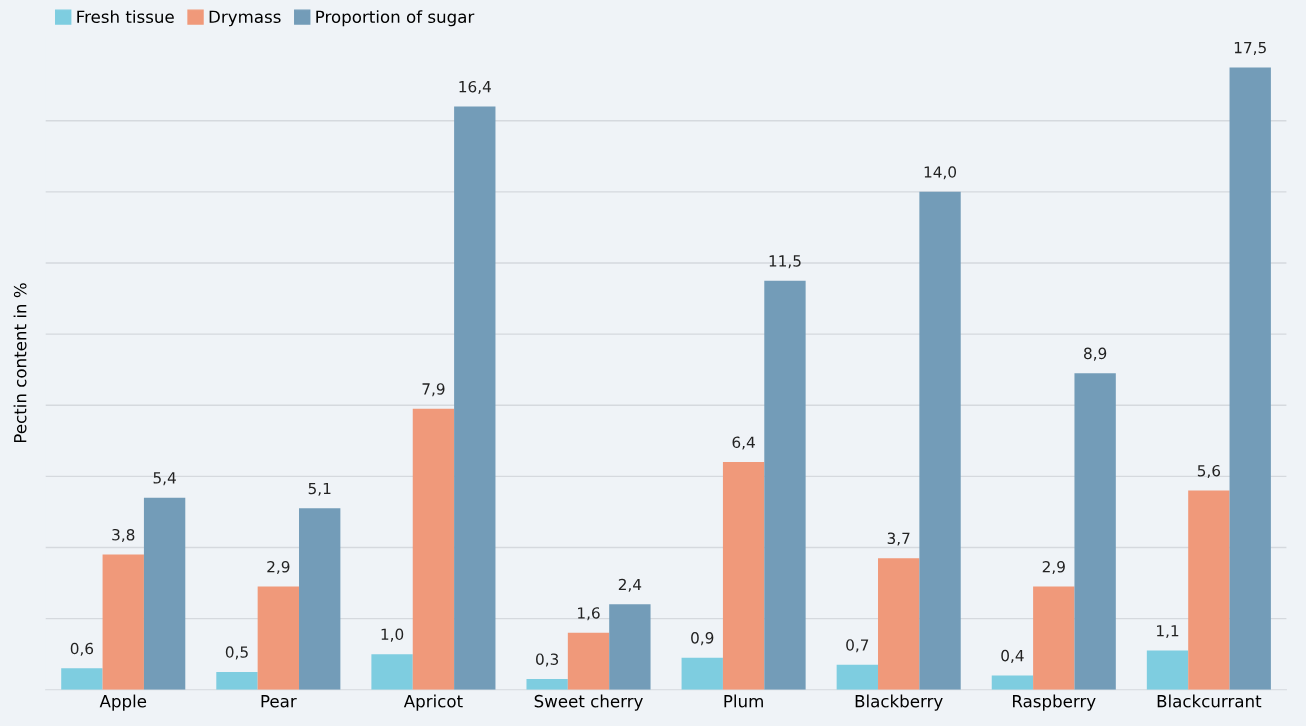  What do you see at coordinates (279, 701) in the screenshot?
I see `x-tick-label: Pear` at bounding box center [279, 701].